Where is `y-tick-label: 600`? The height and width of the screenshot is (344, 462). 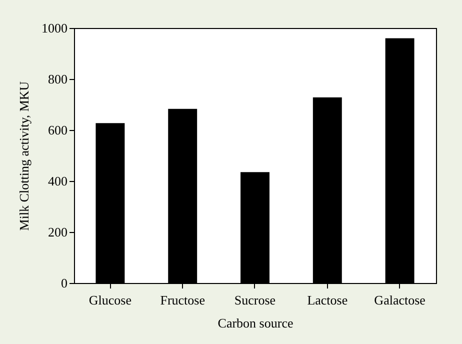 y-tick-label: 600 is located at coordinates (58, 130).